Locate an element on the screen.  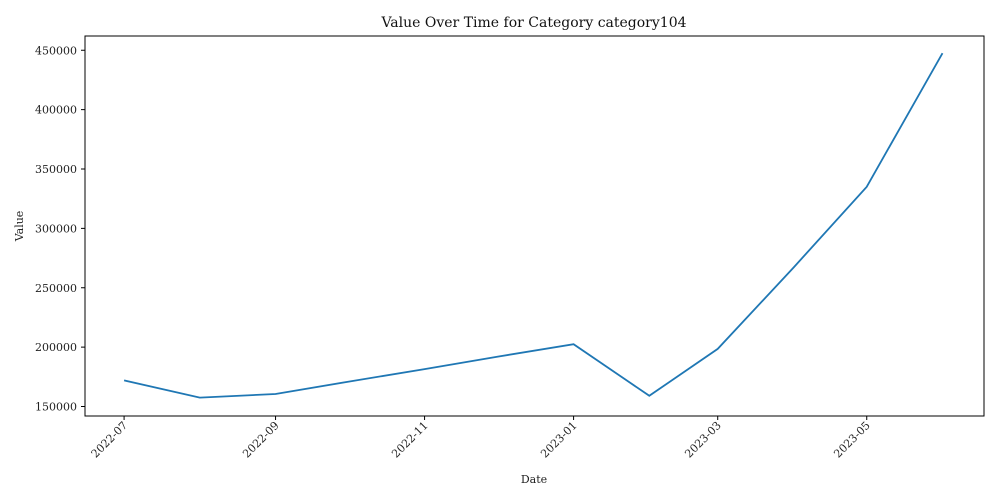
x-tick-label: 2022-09 is located at coordinates (261, 440).